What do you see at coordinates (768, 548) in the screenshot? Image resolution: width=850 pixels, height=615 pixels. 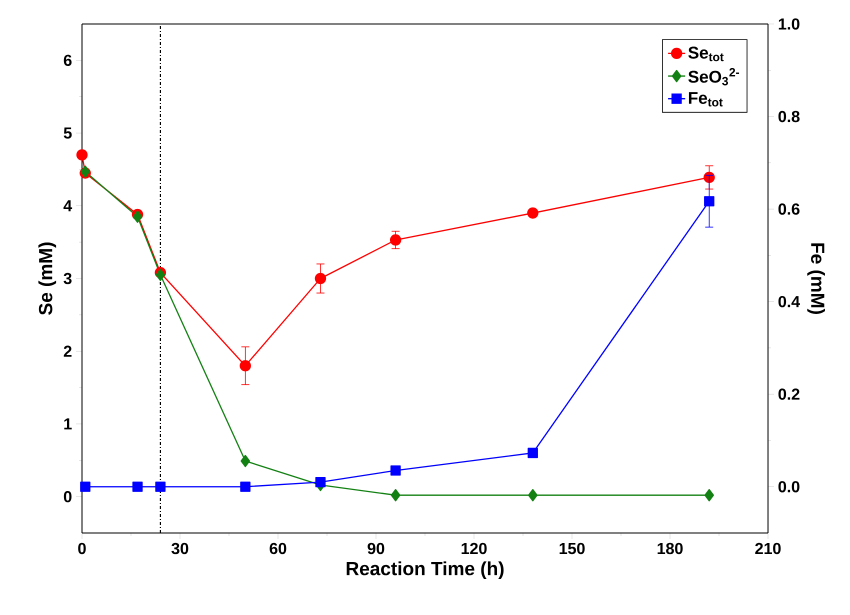 I see `x-tick-label: 210` at bounding box center [768, 548].